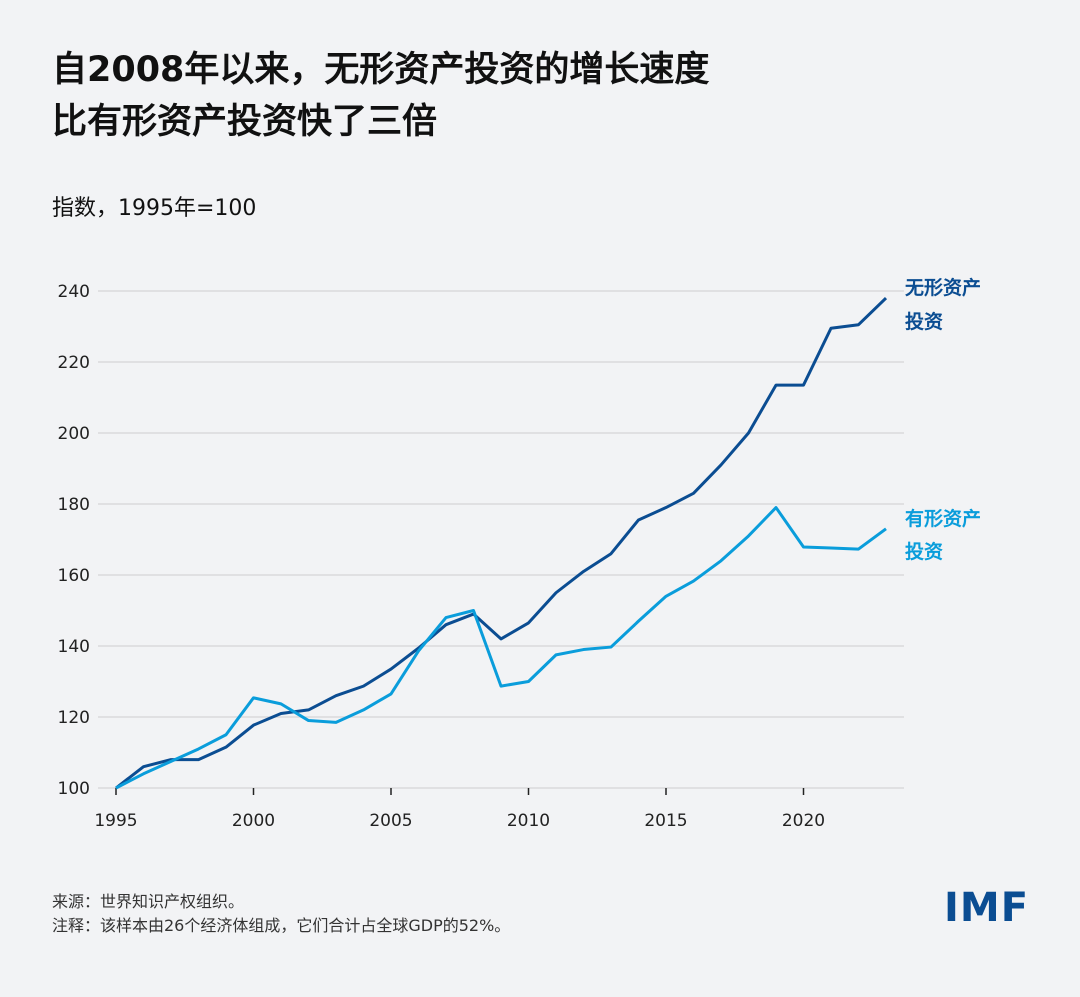 The image size is (1080, 997). What do you see at coordinates (987, 908) in the screenshot?
I see `imf-logo: IMF` at bounding box center [987, 908].